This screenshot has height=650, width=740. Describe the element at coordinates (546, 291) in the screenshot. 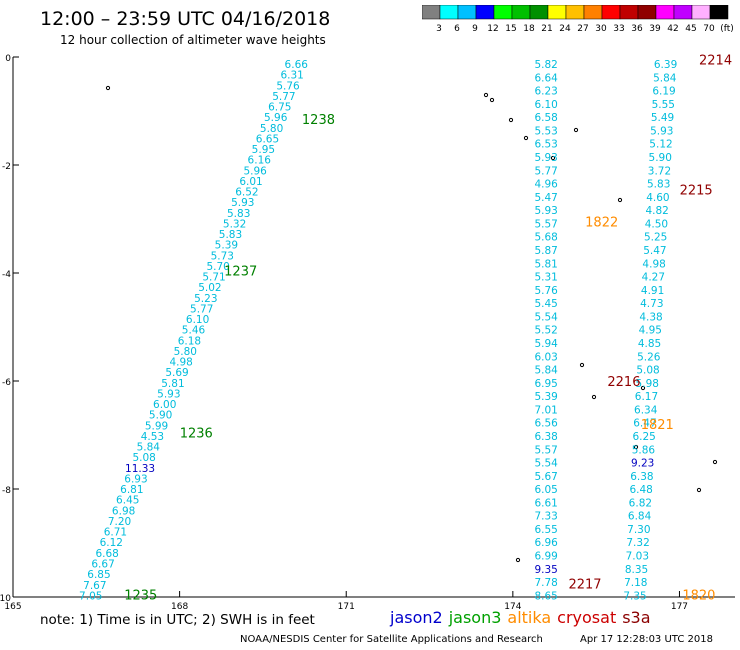

I see `wave-height-point: 5.76` at that location.